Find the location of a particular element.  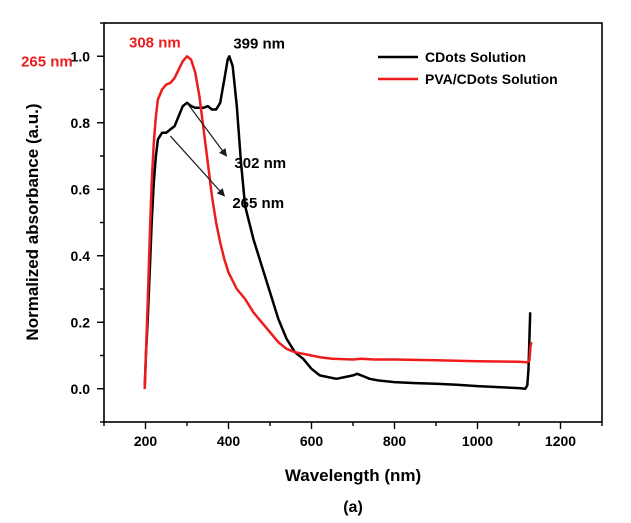

figure-caption: (a) is located at coordinates (353, 507).